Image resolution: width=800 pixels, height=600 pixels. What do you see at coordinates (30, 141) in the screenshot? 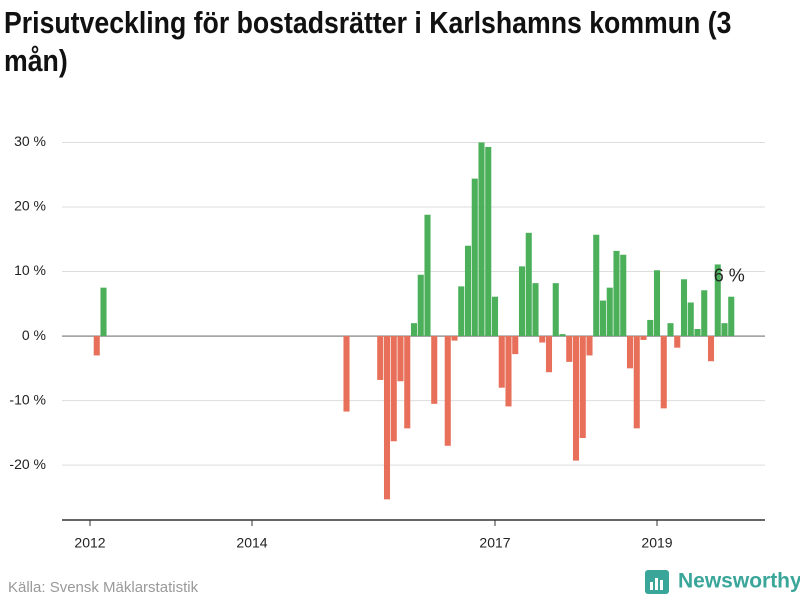
I see `y-tick-label: 30 %` at bounding box center [30, 141].